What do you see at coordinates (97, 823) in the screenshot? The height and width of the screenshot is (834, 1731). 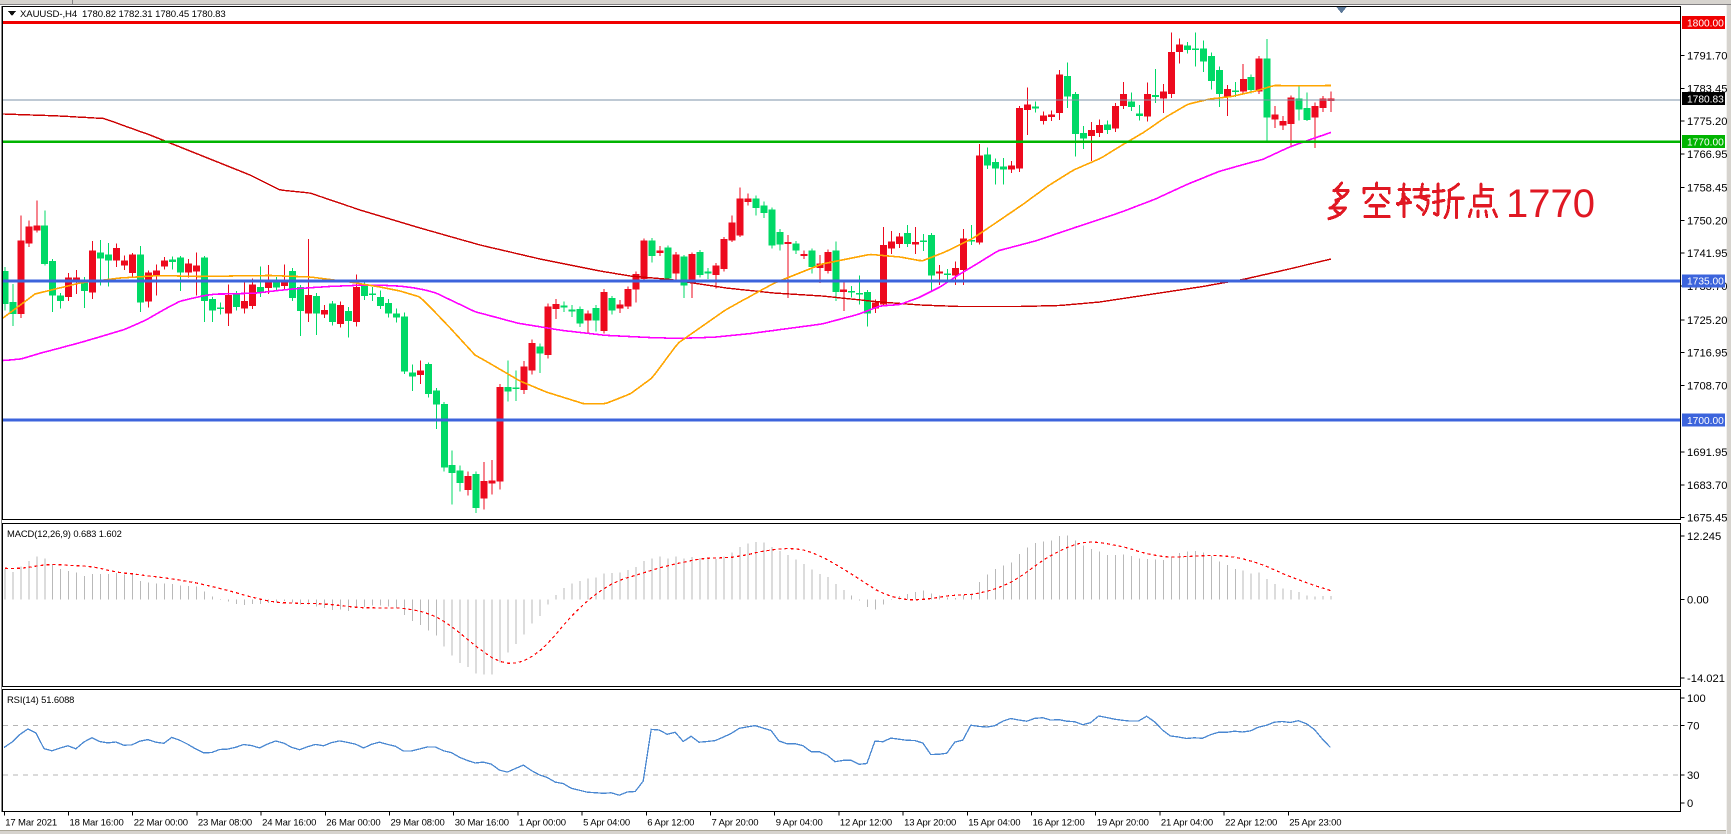 I see `svg-text: 18 Mar 16:00` at bounding box center [97, 823].